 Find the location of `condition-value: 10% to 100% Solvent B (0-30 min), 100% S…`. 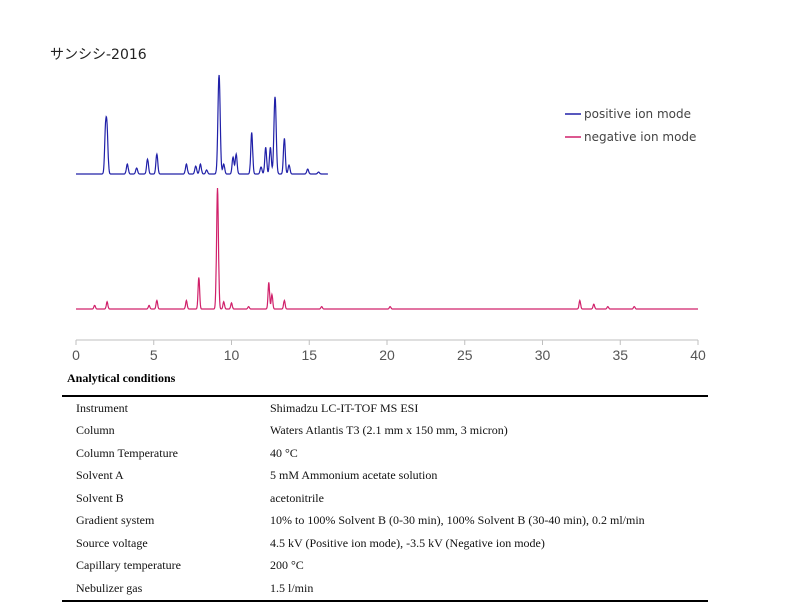

condition-value: 10% to 100% Solvent B (0-30 min), 100% S… is located at coordinates (457, 520).